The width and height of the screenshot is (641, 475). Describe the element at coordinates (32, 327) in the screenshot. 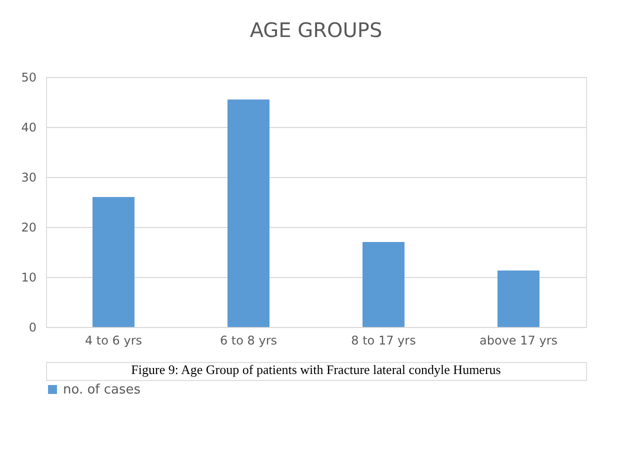

I see `y-tick-label: 0` at that location.